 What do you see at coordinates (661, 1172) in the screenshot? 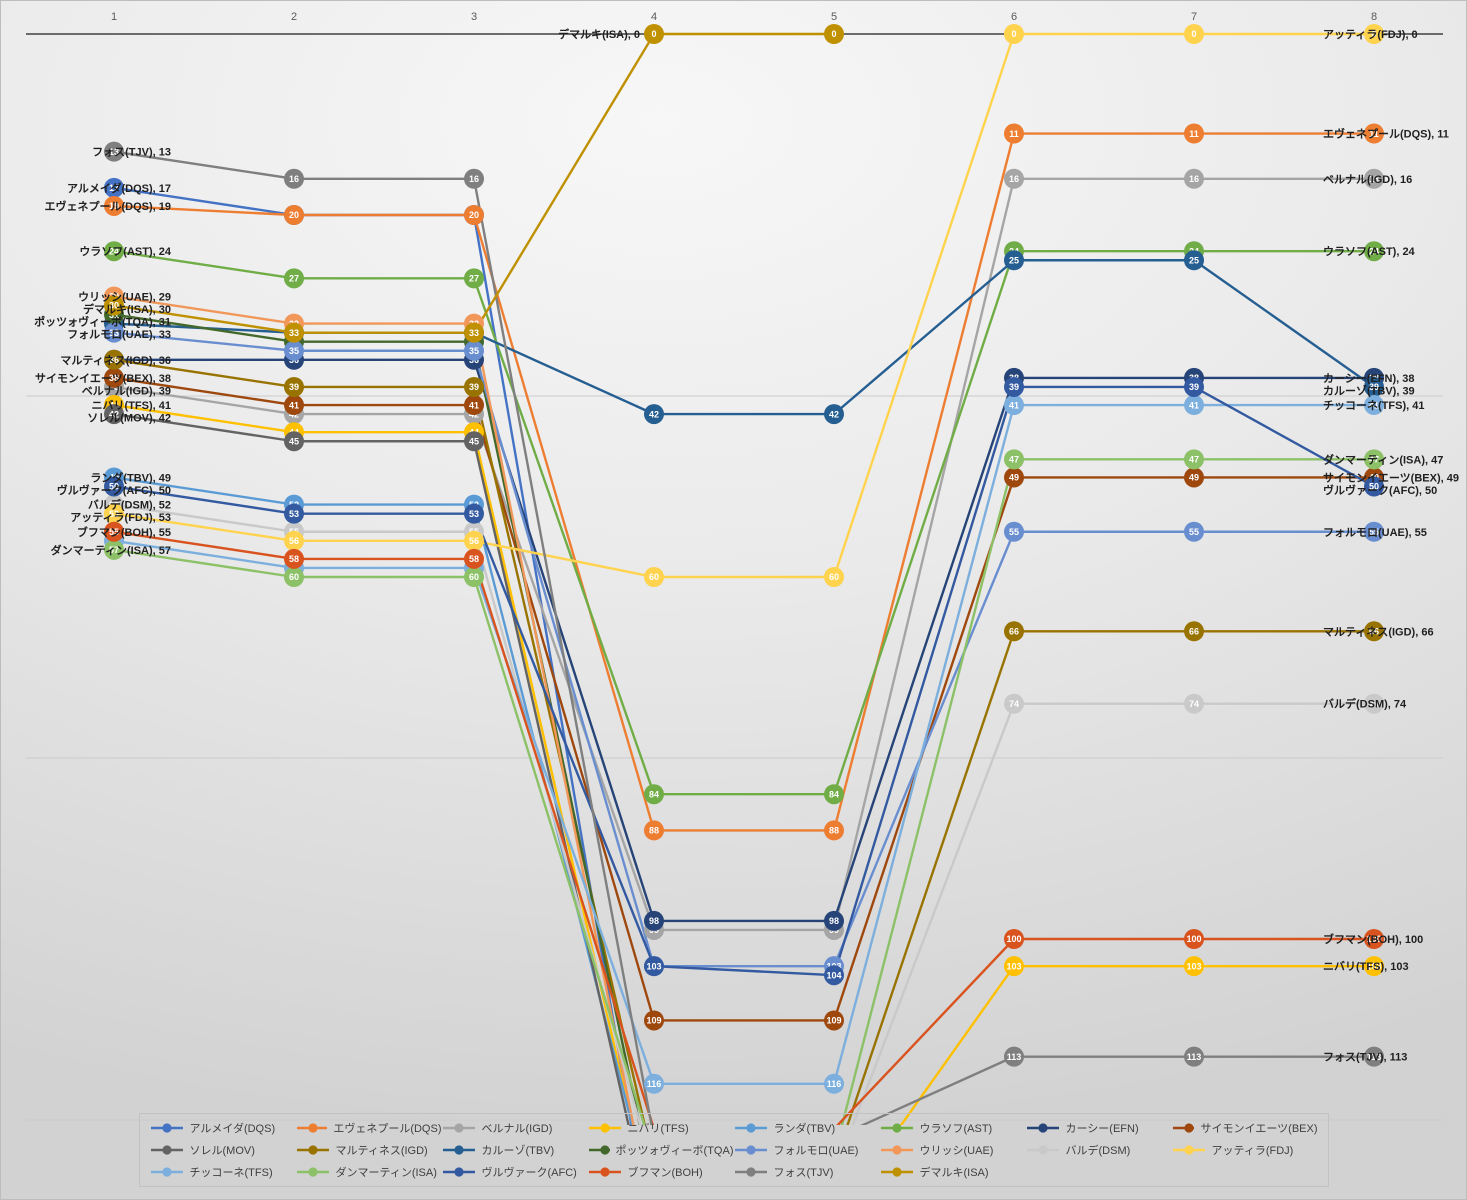
I see `legend-item: ブフマン(BOH)` at bounding box center [661, 1172].